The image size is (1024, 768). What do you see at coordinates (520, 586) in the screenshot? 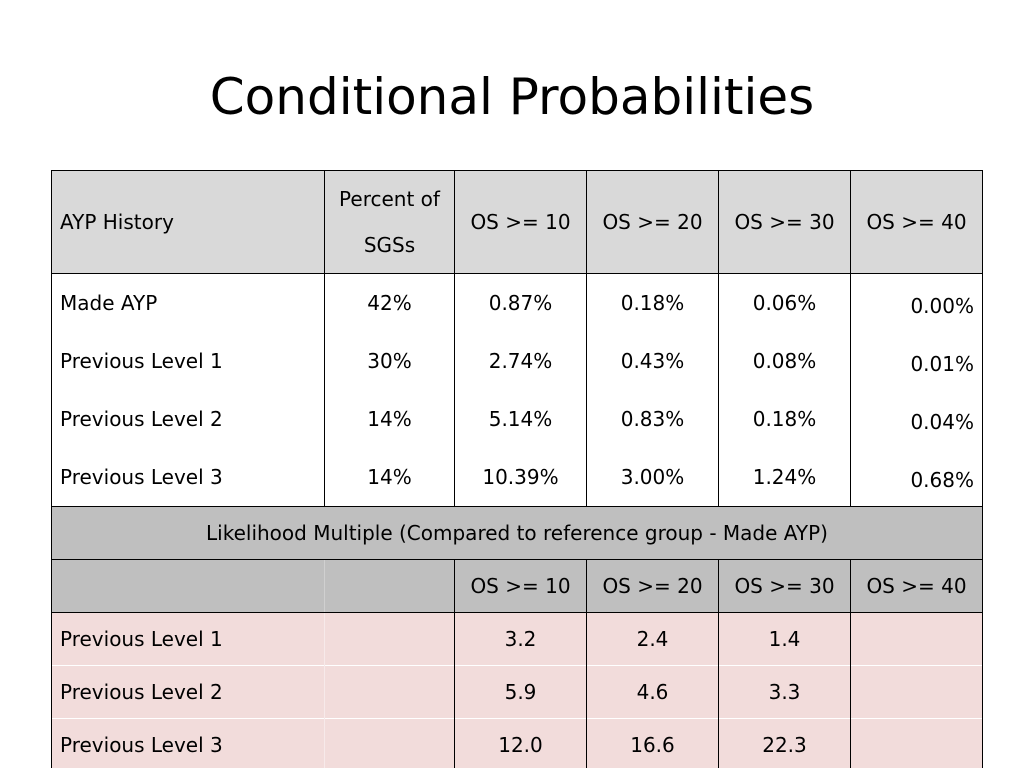
I see `likelihood-header-os-10: OS >= 10` at bounding box center [520, 586].